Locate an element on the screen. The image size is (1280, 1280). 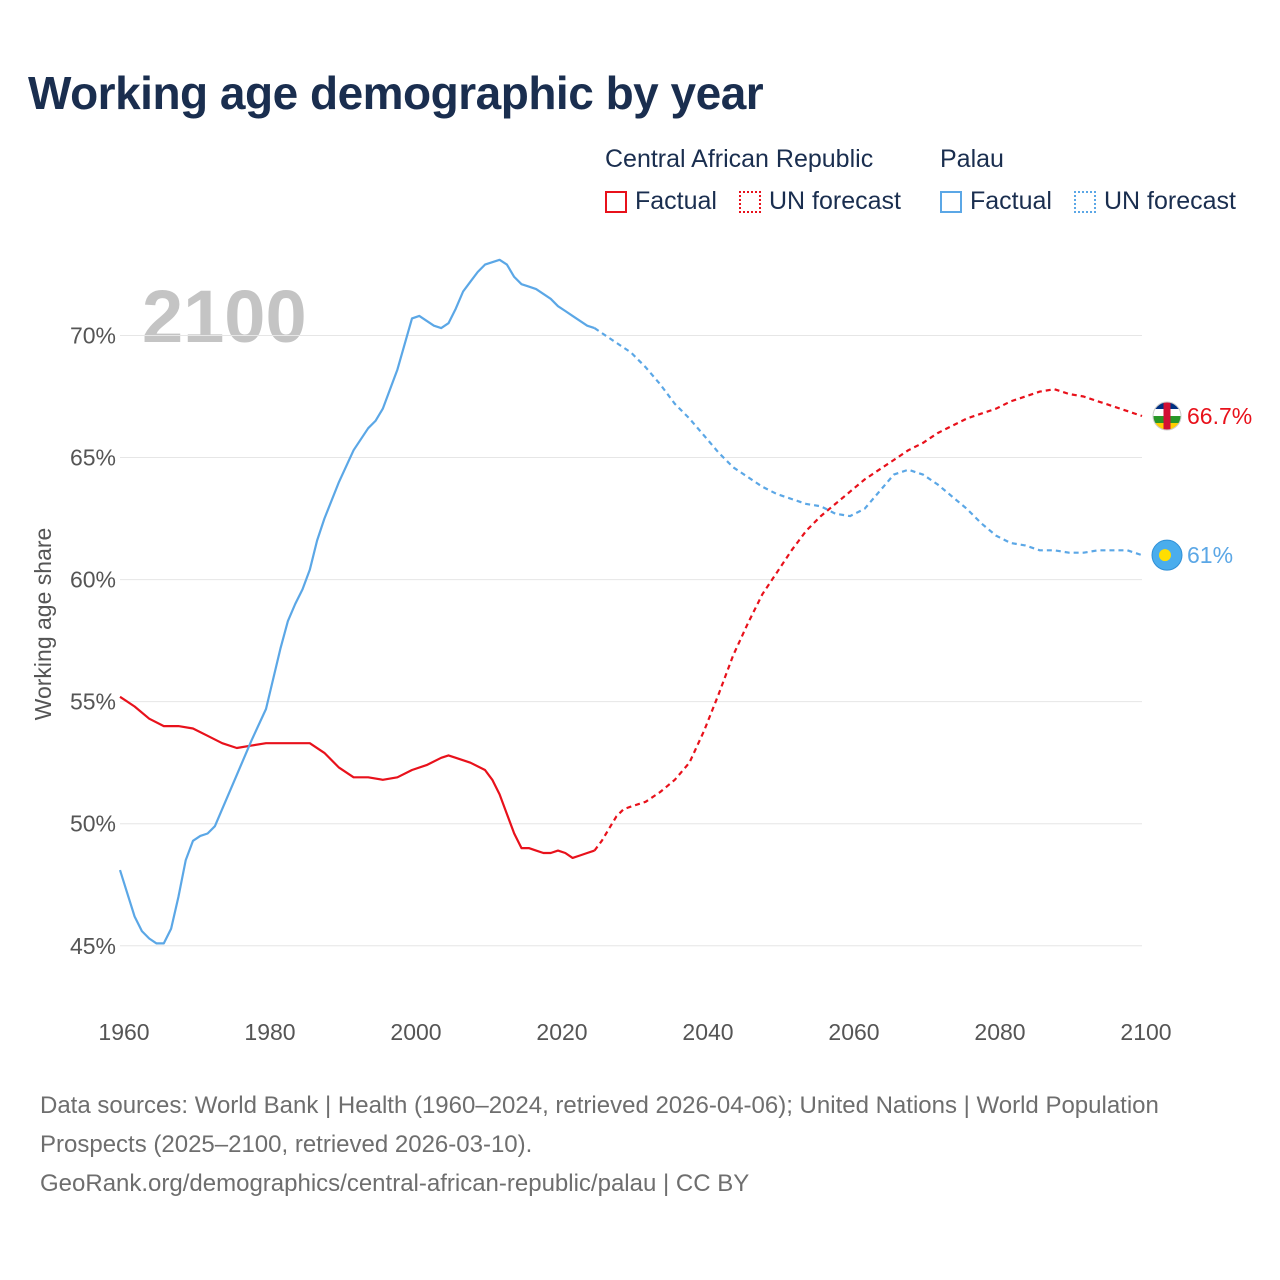
end-markers: 66.7% 61% is located at coordinates (1201, 486).